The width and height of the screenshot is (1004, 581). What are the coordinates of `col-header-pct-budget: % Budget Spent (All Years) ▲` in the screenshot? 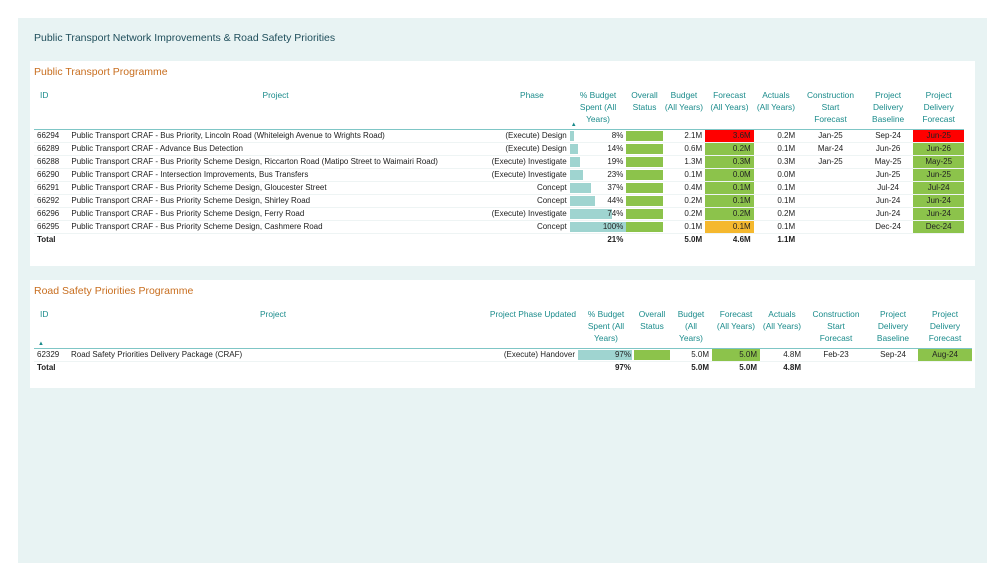 It's located at (598, 109).